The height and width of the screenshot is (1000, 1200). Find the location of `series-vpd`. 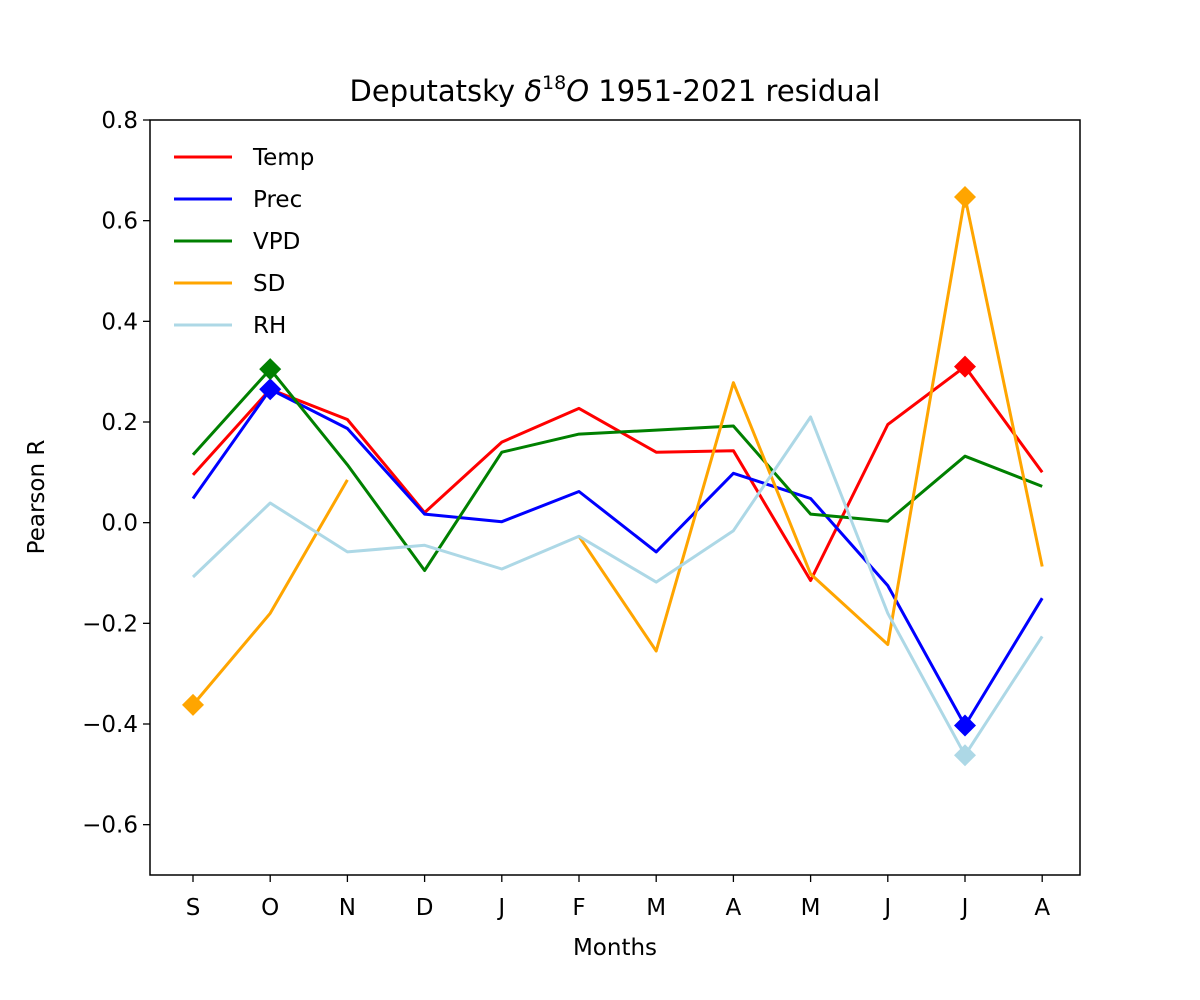

series-vpd is located at coordinates (617, 469).